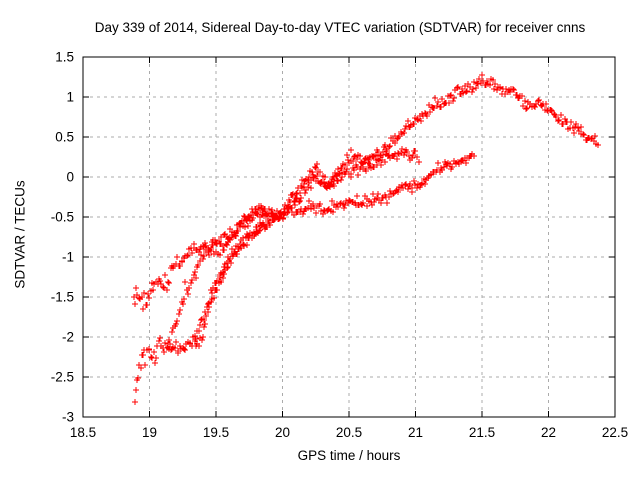  I want to click on y-tick-label: -3, so click(68, 417).